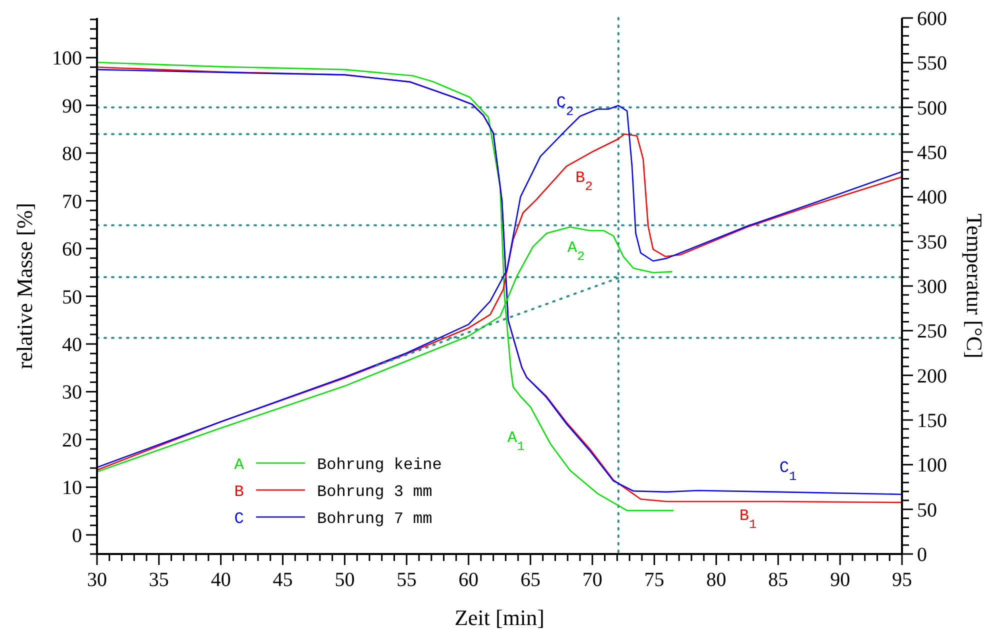  What do you see at coordinates (158, 580) in the screenshot?
I see `x-tick-label: 35` at bounding box center [158, 580].